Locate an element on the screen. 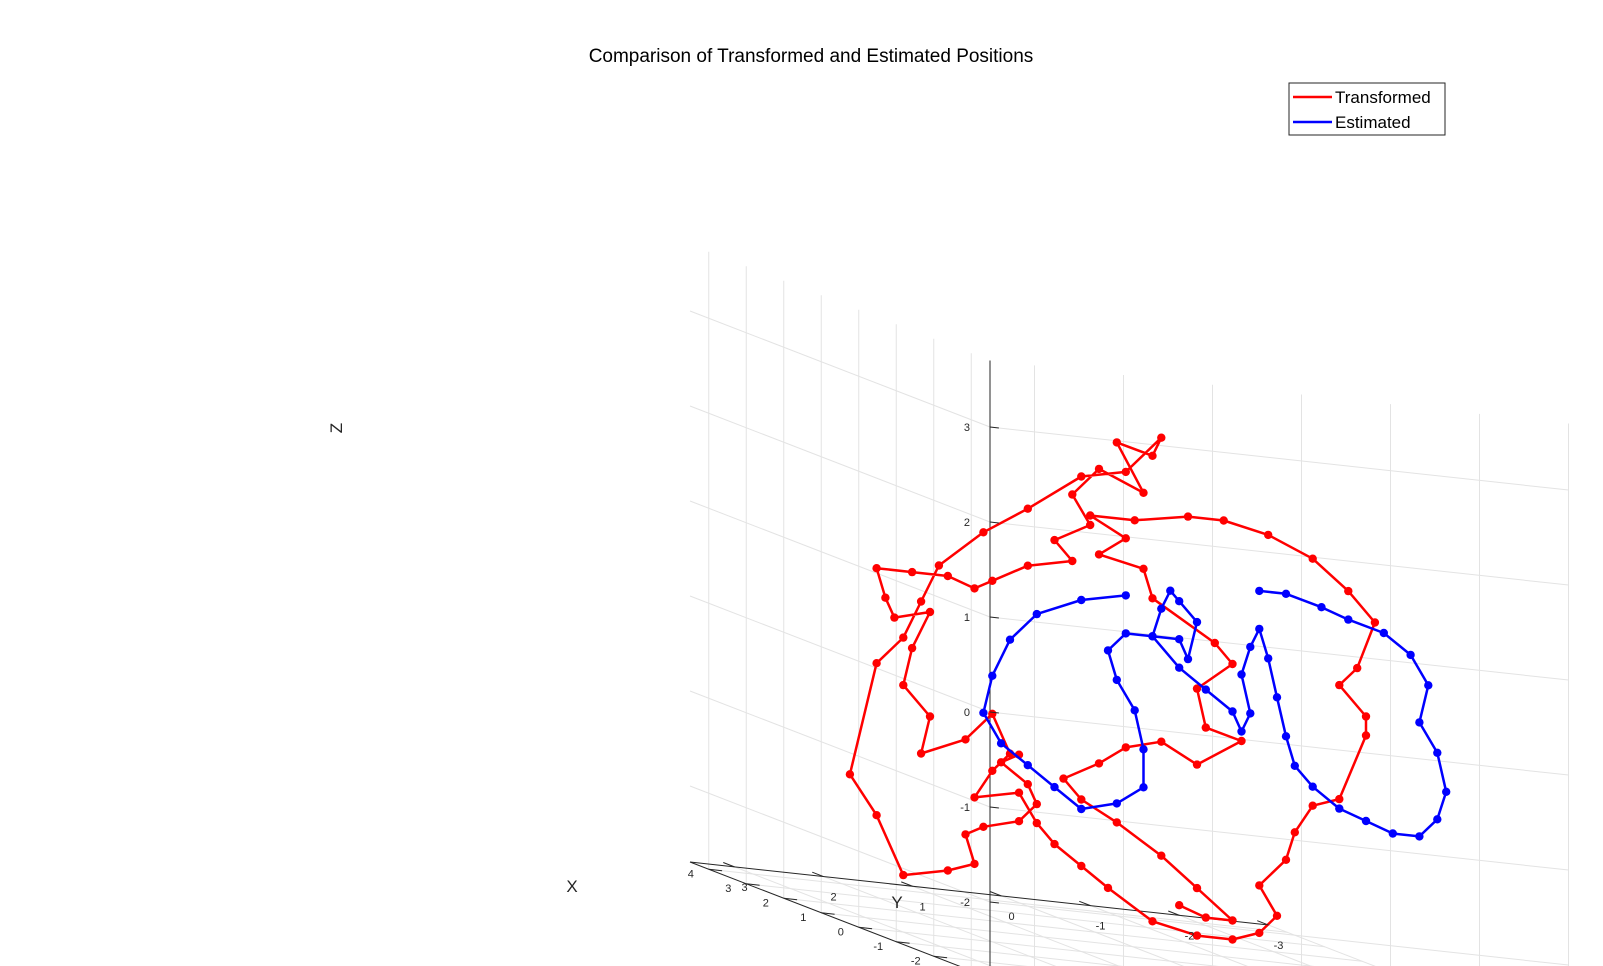 The height and width of the screenshot is (966, 1603). series-line-estimated is located at coordinates (1215, 713).